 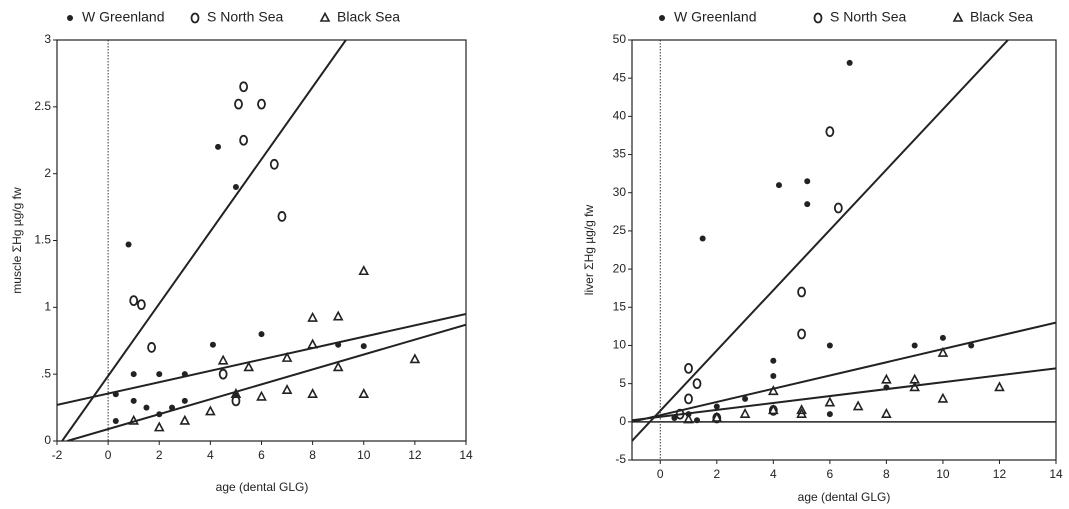 I want to click on legend-label: W Greenland, so click(x=715, y=17).